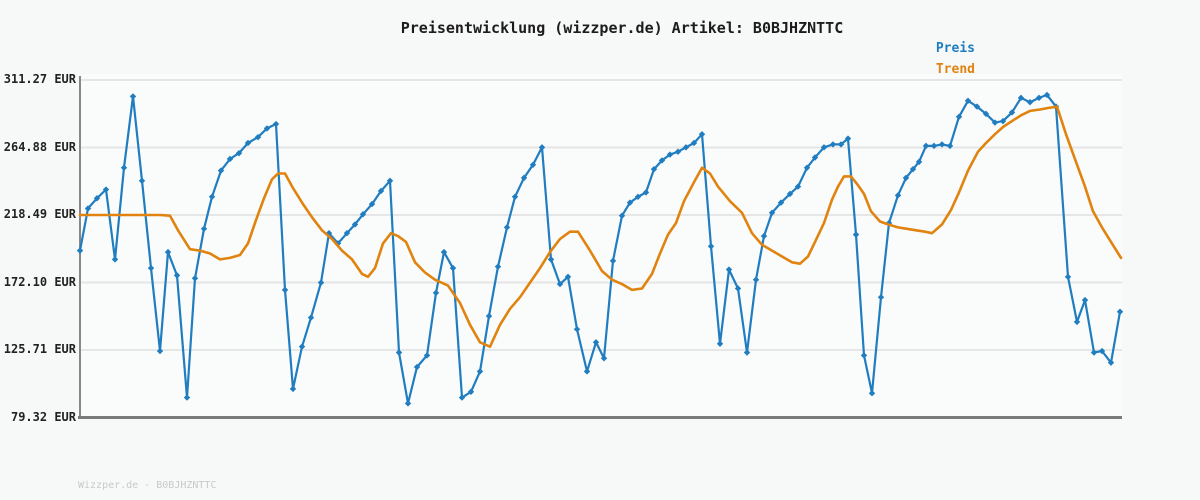 This screenshot has width=1200, height=500. What do you see at coordinates (39, 214) in the screenshot?
I see `y-axis-tick-label: 218.49 EUR` at bounding box center [39, 214].